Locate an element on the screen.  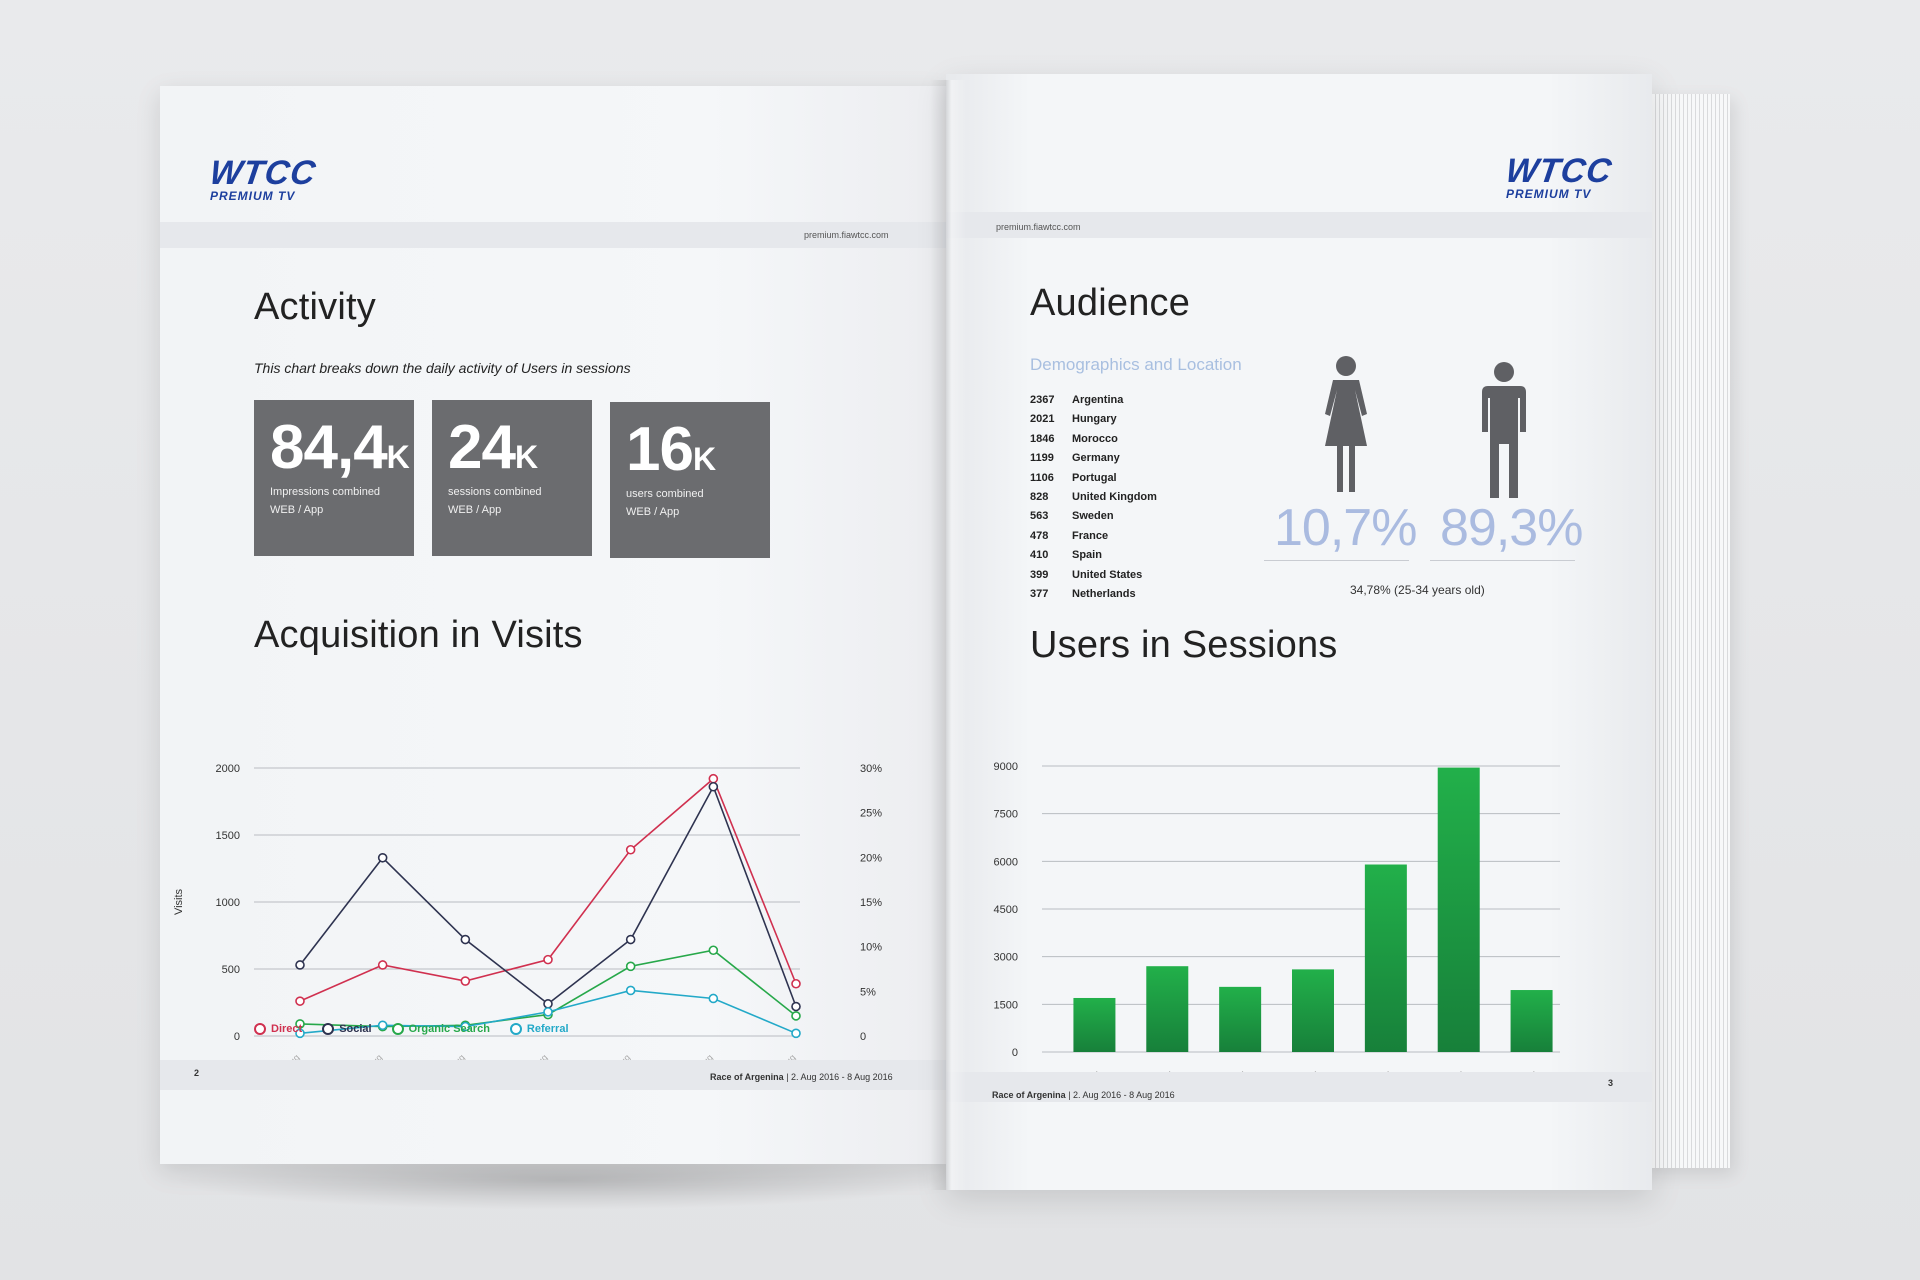
country-name: Argentina is located at coordinates (1098, 400).